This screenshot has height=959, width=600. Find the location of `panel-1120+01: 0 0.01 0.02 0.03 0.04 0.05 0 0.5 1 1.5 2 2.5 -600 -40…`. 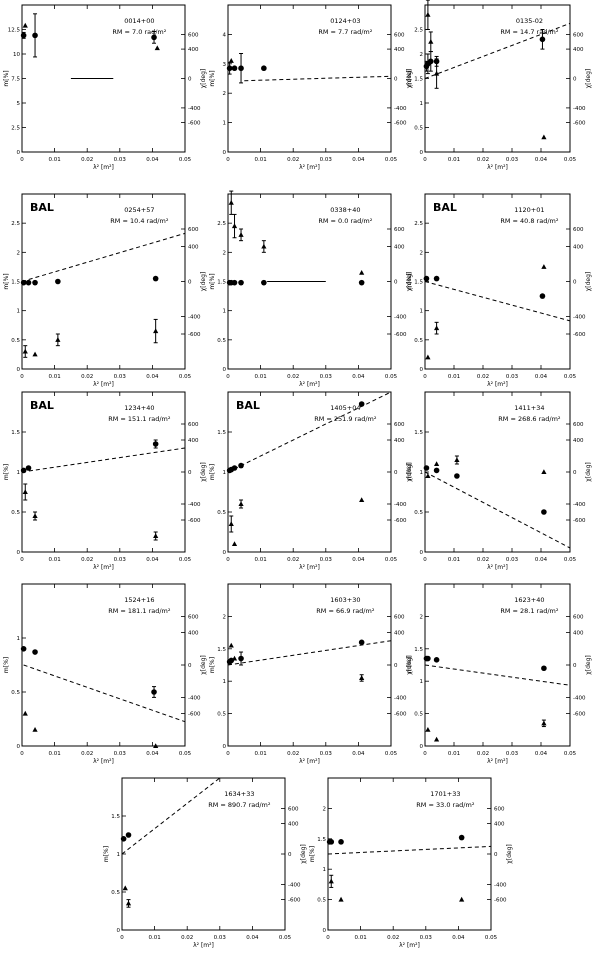

panel-1120+01: 0 0.01 0.02 0.03 0.04 0.05 0 0.5 1 1.5 2 2.5 -600 -40… is located at coordinates (499, 290).